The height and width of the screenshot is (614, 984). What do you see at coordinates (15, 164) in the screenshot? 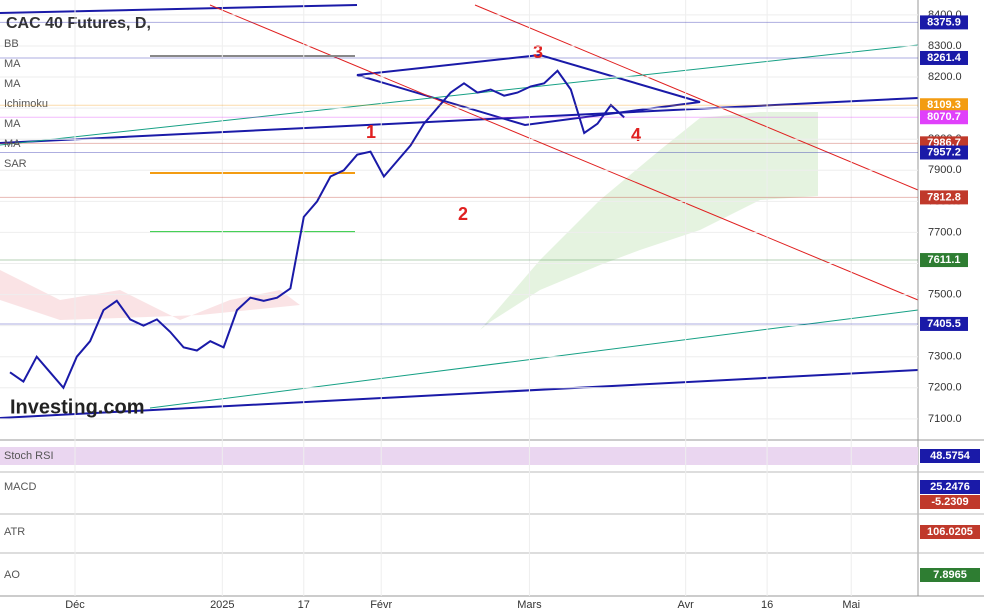
I see `indicator-label: SAR` at bounding box center [15, 164].